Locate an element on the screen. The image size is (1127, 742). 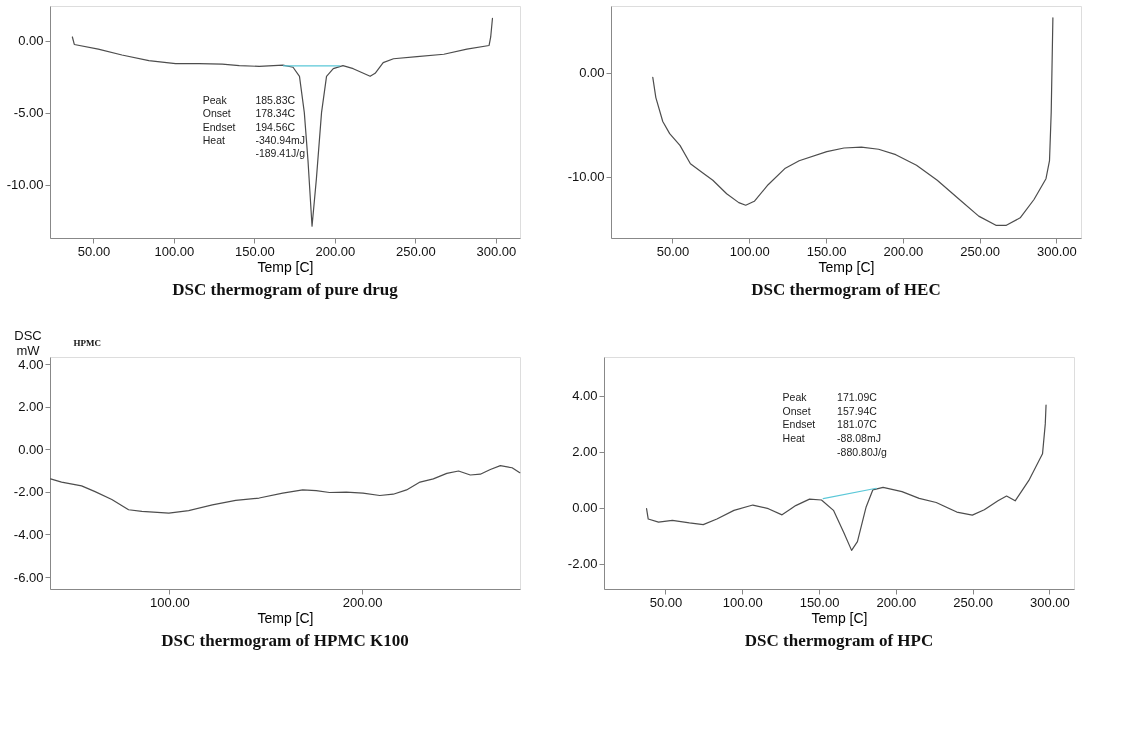
text: DSC thermogram of HPC is located at coordinates (839, 640).